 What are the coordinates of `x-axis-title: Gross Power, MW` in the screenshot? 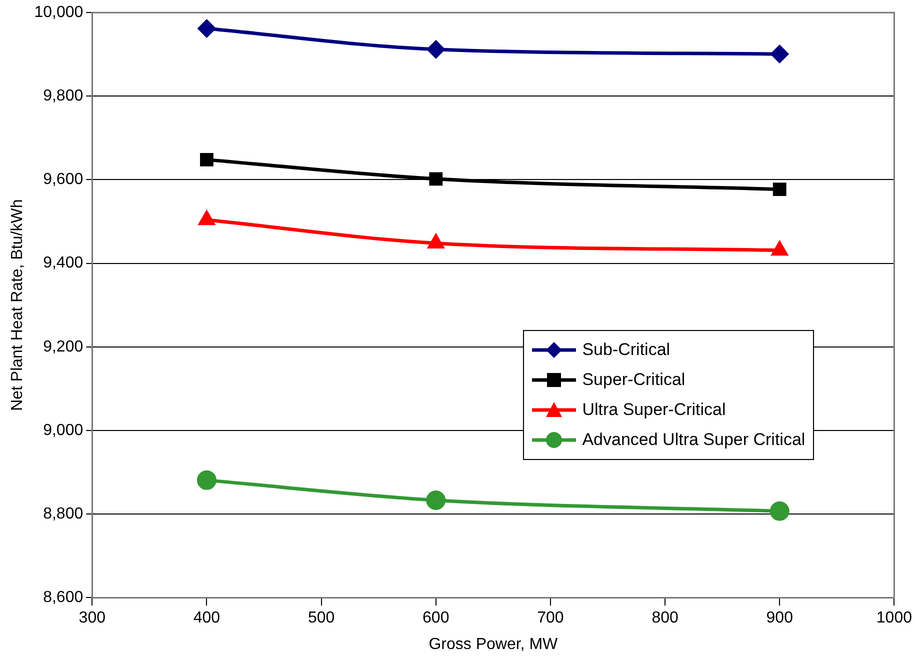 It's located at (493, 644).